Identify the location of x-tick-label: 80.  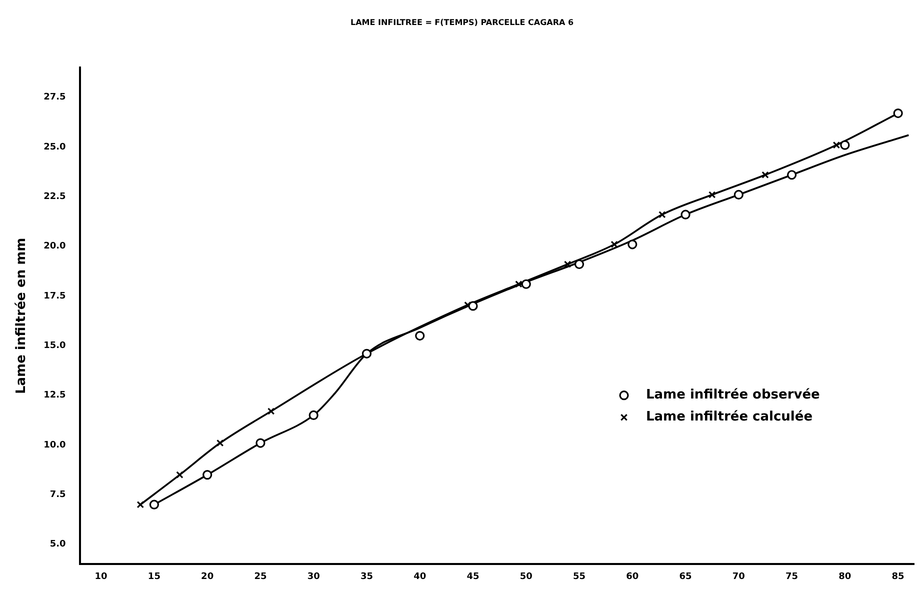
(845, 577).